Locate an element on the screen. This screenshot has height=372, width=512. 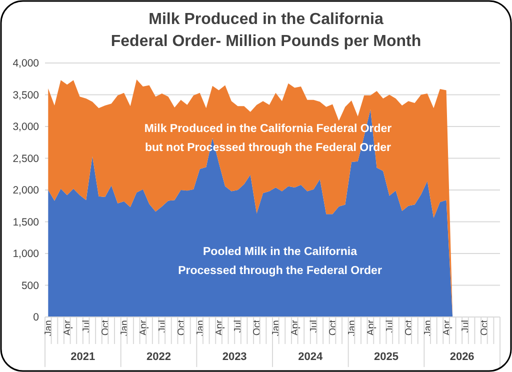
y-tick-label: 0 is located at coordinates (36, 318).